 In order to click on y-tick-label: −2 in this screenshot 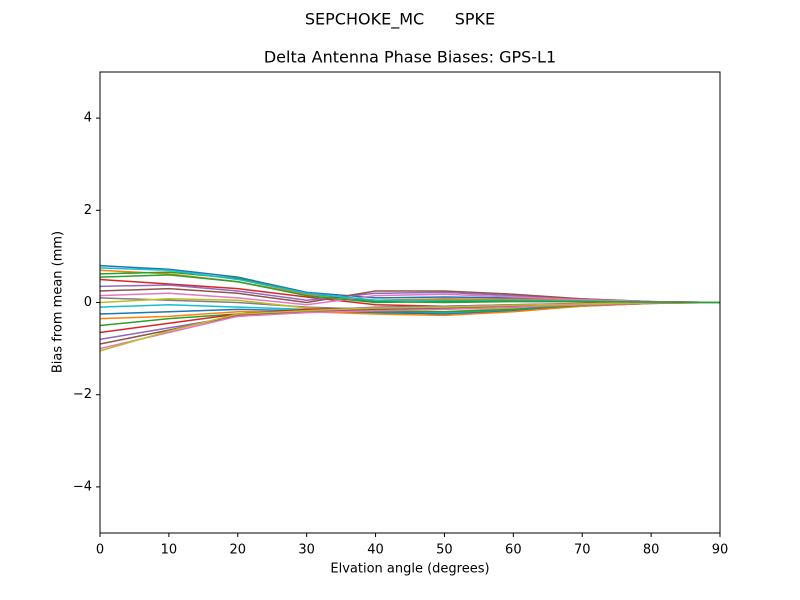, I will do `click(82, 394)`.